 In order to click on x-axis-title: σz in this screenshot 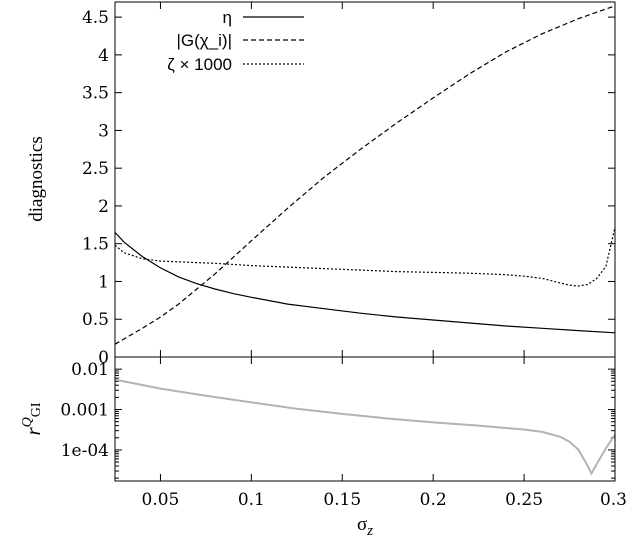, I will do `click(365, 526)`.